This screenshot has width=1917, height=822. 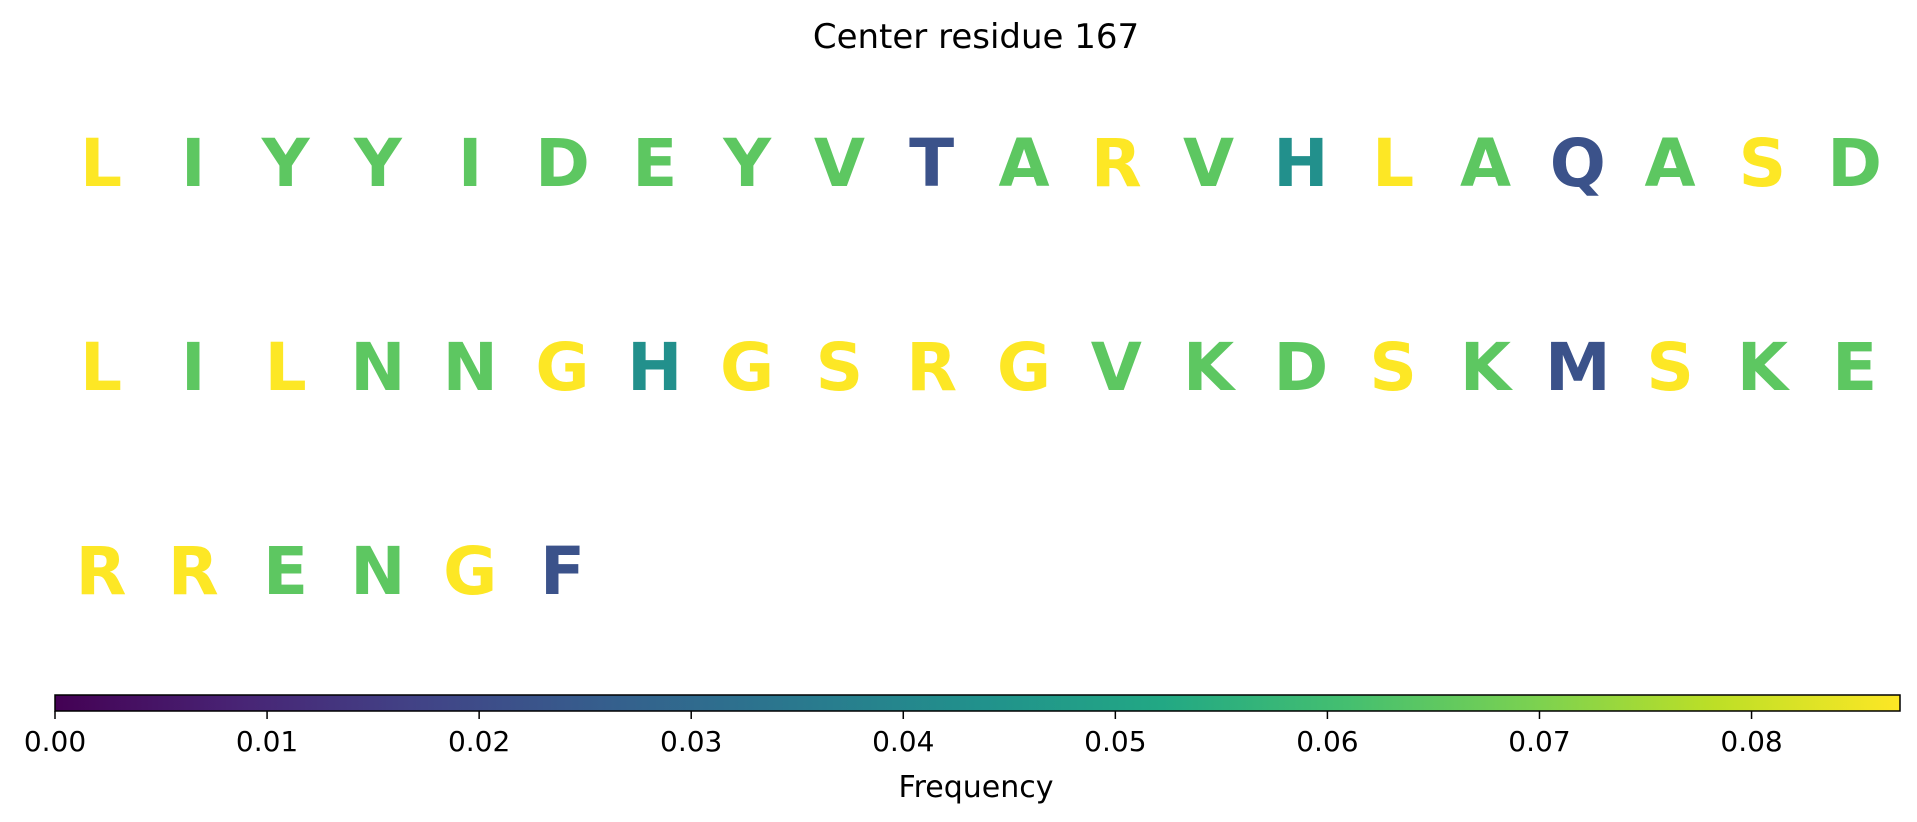 What do you see at coordinates (1327, 741) in the screenshot?
I see `colorbar-tick-label: 0.06` at bounding box center [1327, 741].